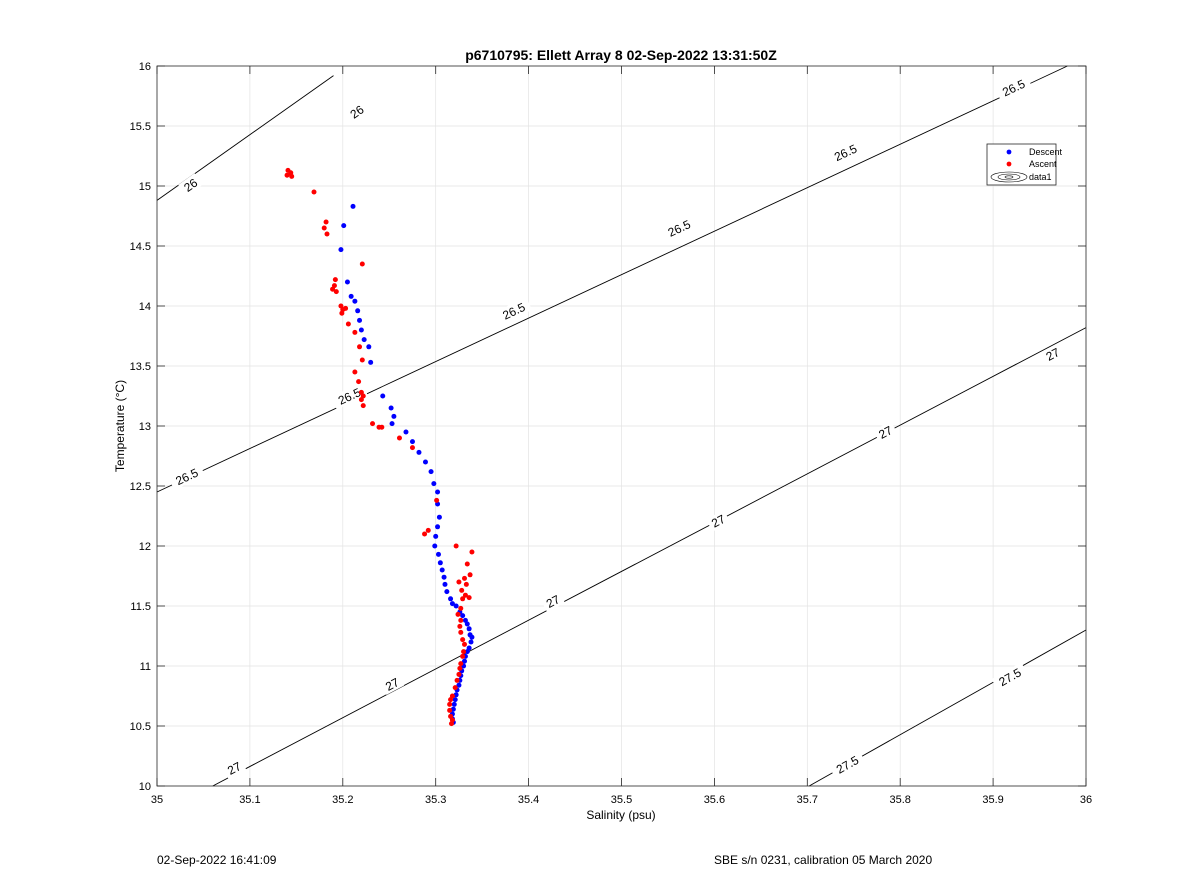  What do you see at coordinates (714, 800) in the screenshot?
I see `x-tick-label: 35.6` at bounding box center [714, 800].